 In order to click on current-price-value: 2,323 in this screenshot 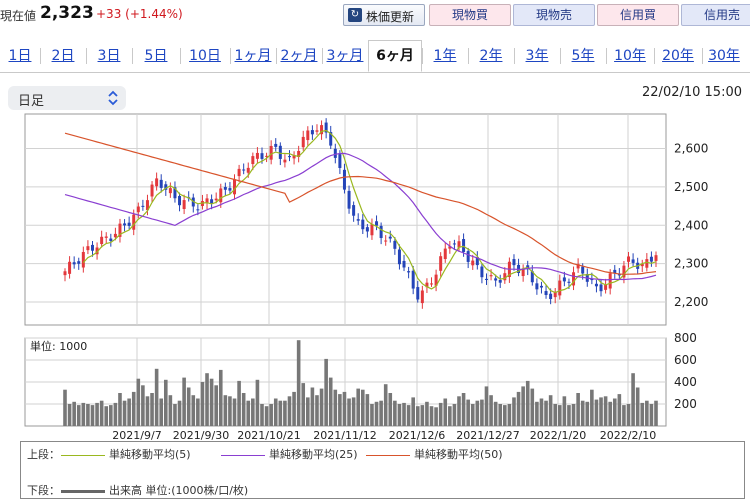, I will do `click(67, 13)`.